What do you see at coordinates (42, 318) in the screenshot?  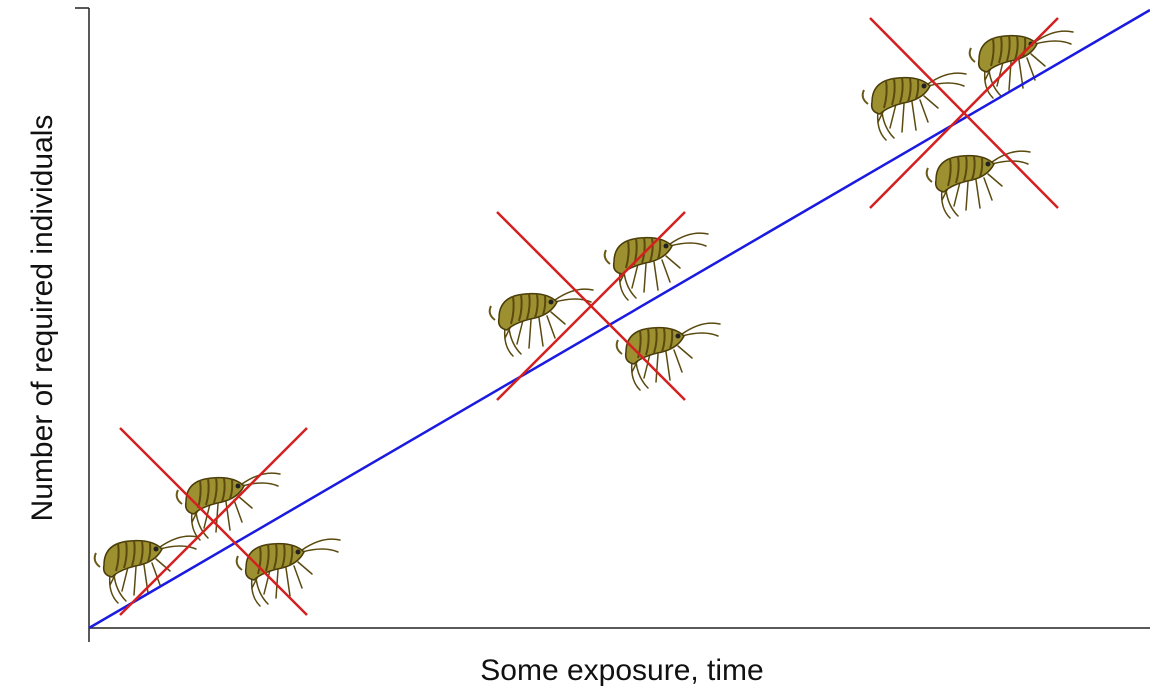 I see `y-axis-label: Number of required individuals` at bounding box center [42, 318].